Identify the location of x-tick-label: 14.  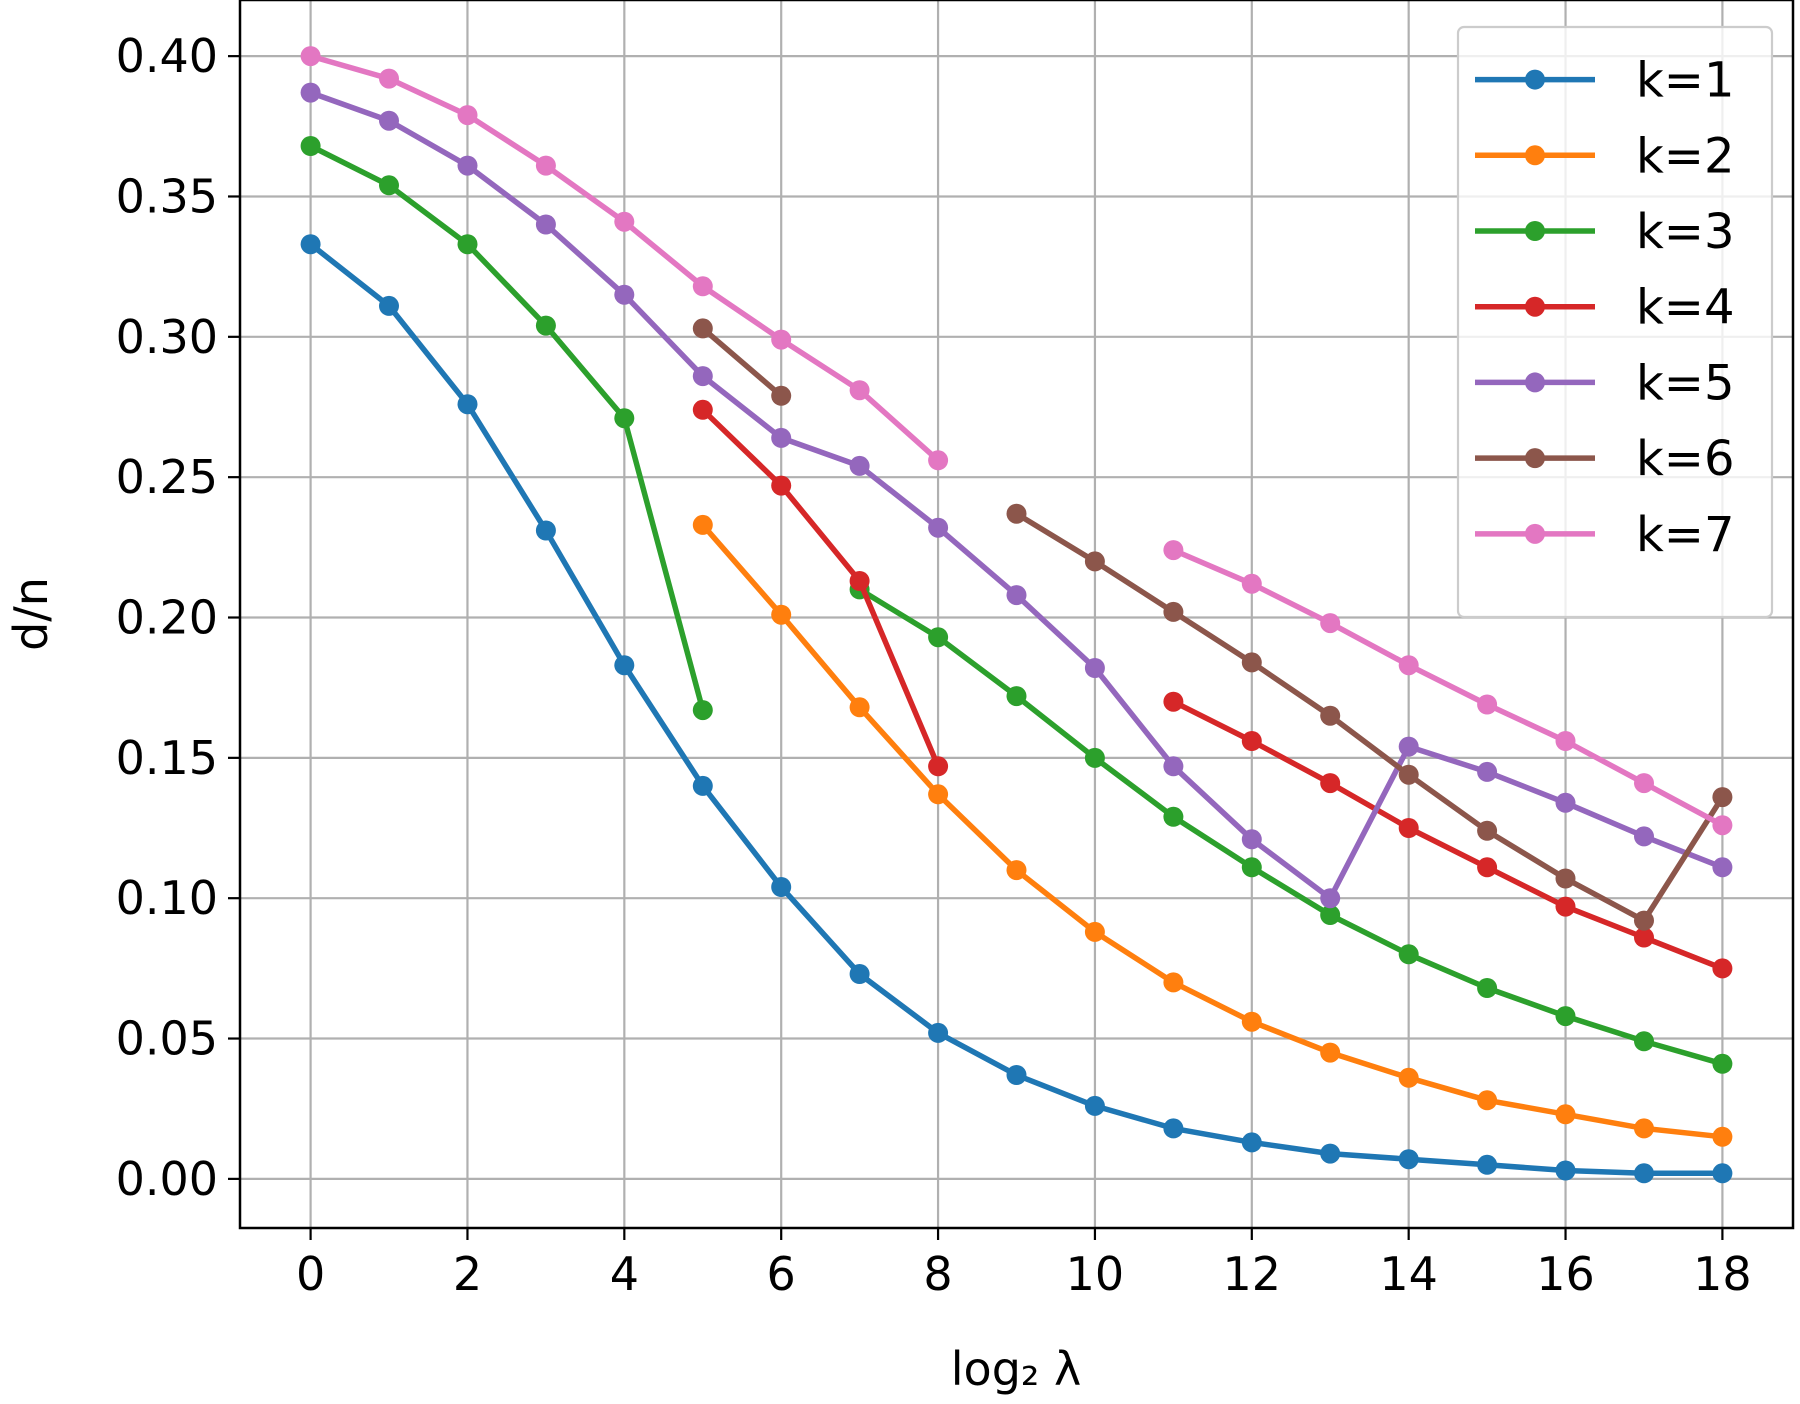
(1408, 1274).